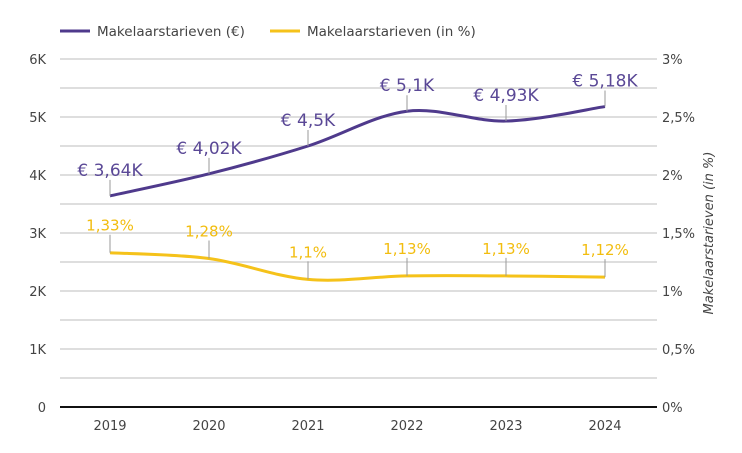  Describe the element at coordinates (605, 82) in the screenshot. I see `data-label-eur: € 5,18K` at that location.